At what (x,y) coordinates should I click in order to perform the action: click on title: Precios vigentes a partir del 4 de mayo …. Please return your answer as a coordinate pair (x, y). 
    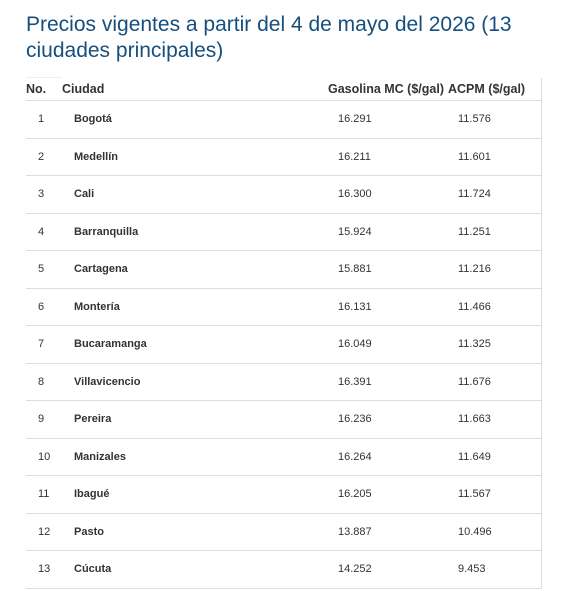
    Looking at the image, I should click on (269, 37).